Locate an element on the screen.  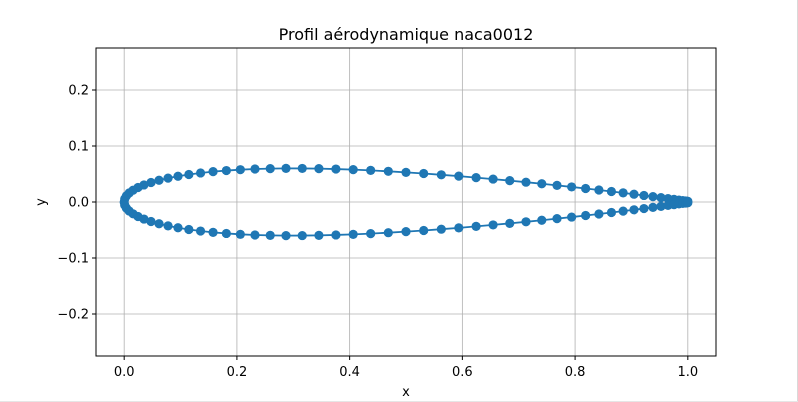
chart-title: Profil aérodynamique naca0012 is located at coordinates (406, 34).